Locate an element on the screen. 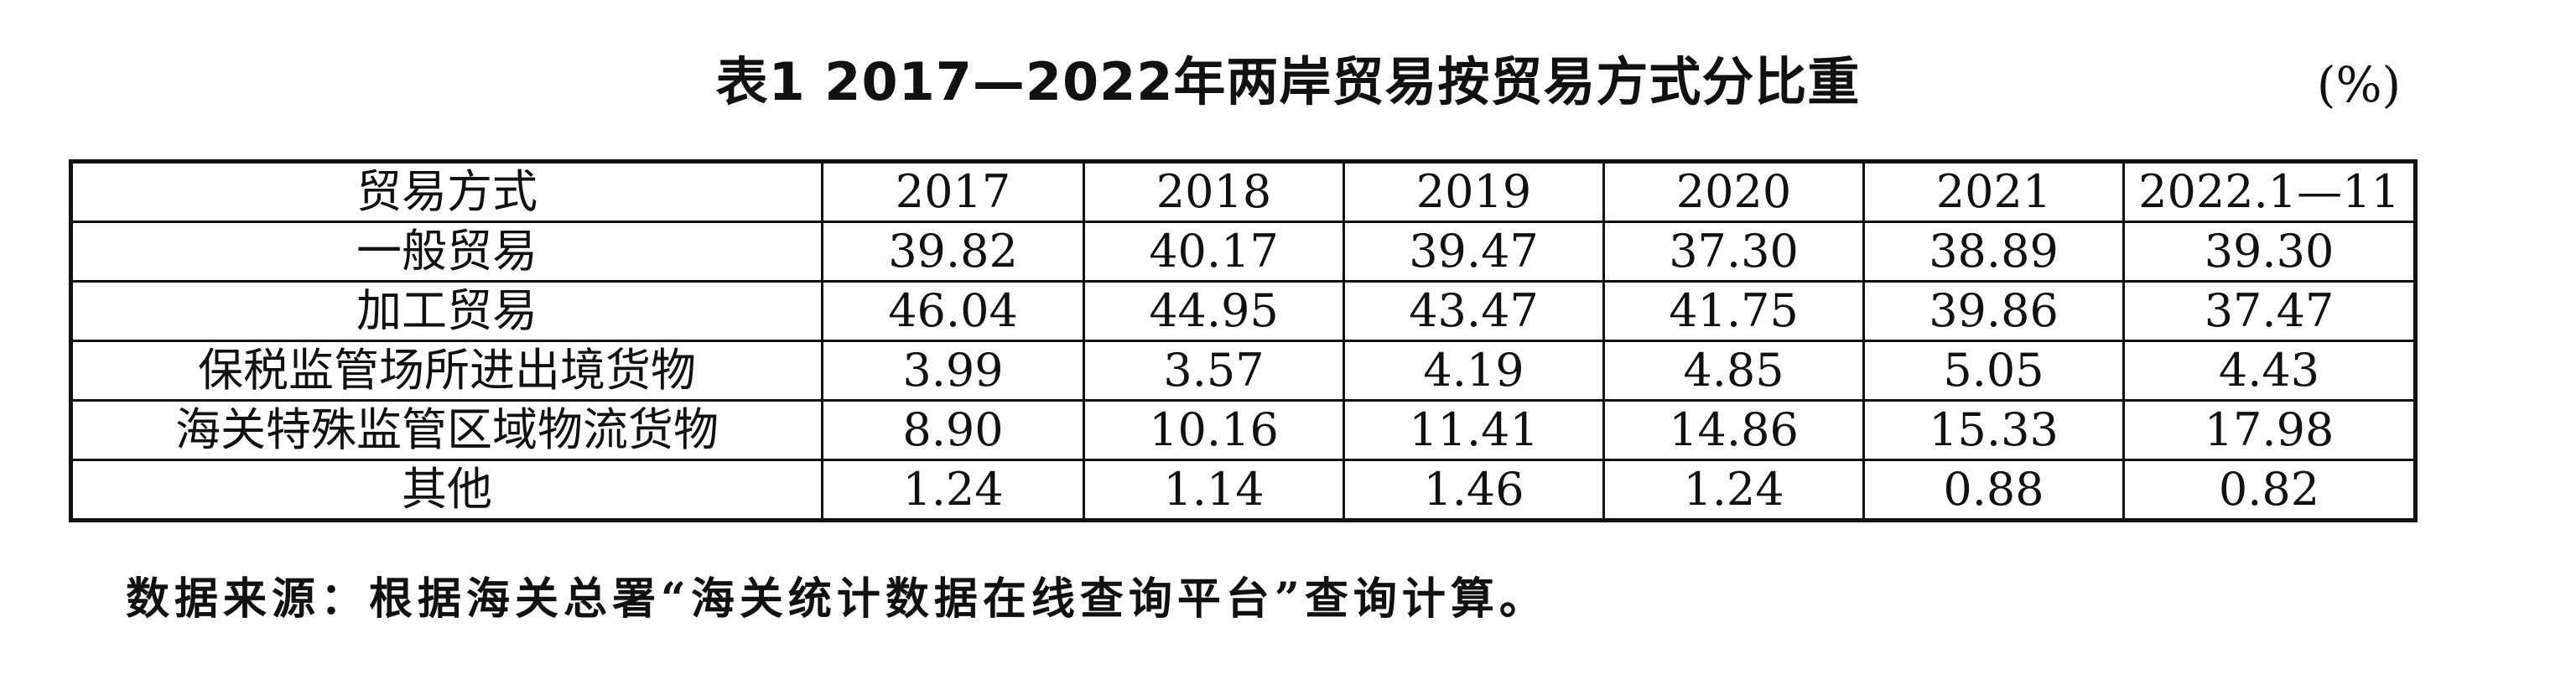 This screenshot has height=680, width=2576. table-cell: 0.82 is located at coordinates (2269, 490).